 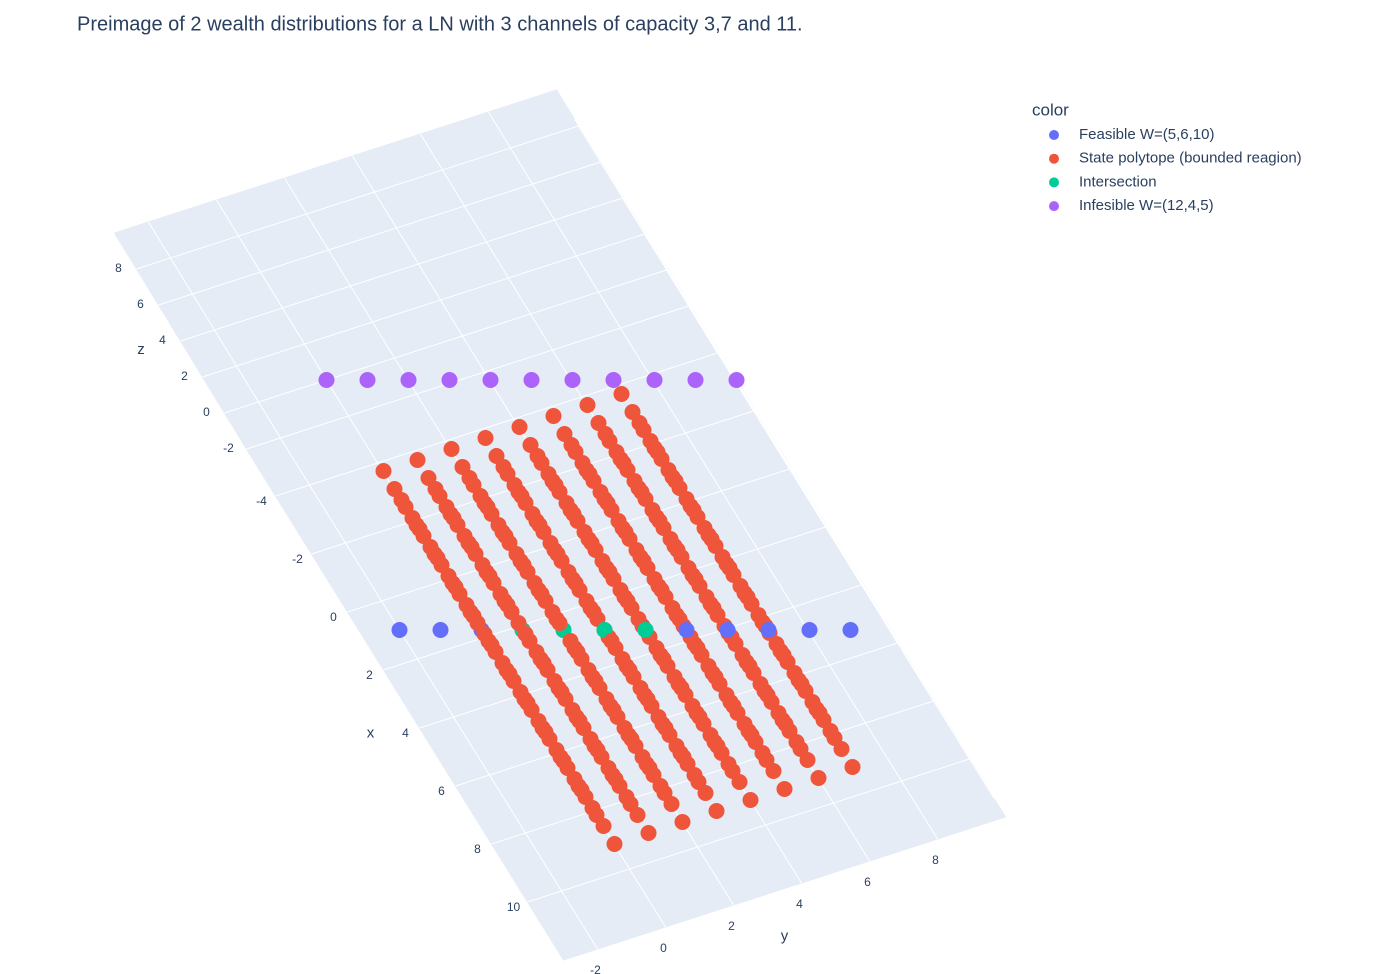 What do you see at coordinates (514, 907) in the screenshot?
I see `x-tick-label: 10` at bounding box center [514, 907].